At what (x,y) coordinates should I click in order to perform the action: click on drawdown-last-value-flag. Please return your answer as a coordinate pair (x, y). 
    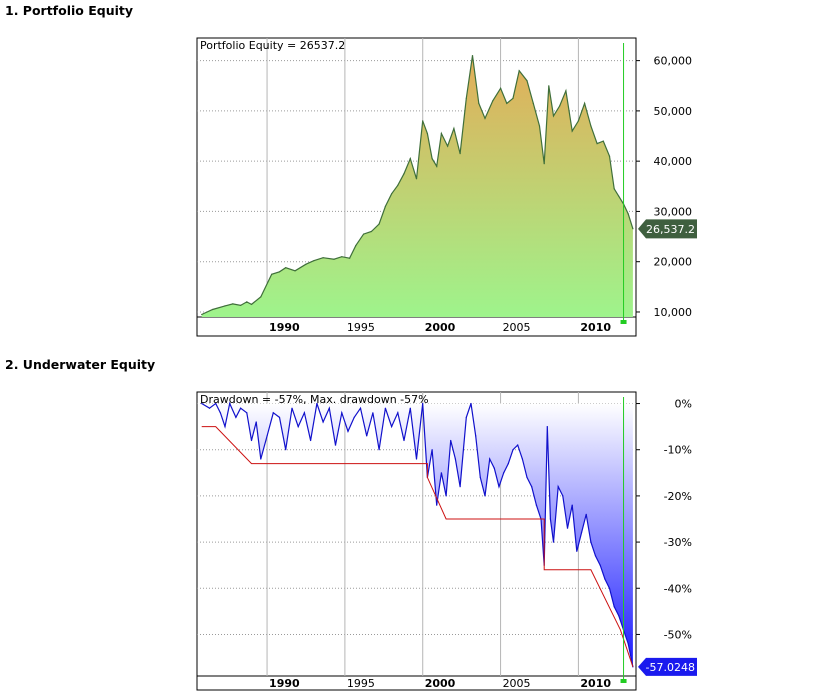
    Looking at the image, I should click on (667, 666).